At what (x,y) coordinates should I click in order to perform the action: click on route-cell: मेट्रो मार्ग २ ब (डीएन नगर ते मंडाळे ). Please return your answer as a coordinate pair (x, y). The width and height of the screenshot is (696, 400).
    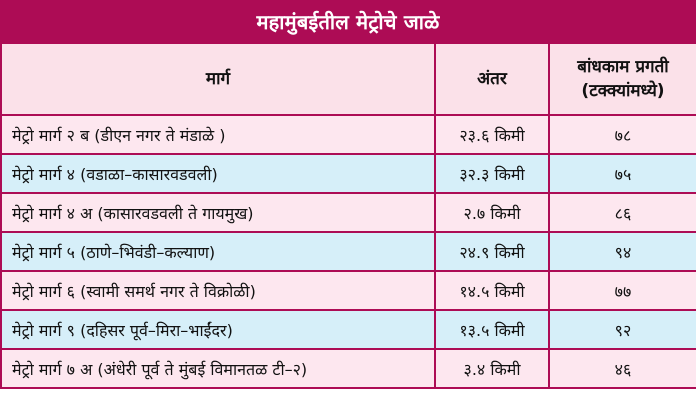
    Looking at the image, I should click on (218, 134).